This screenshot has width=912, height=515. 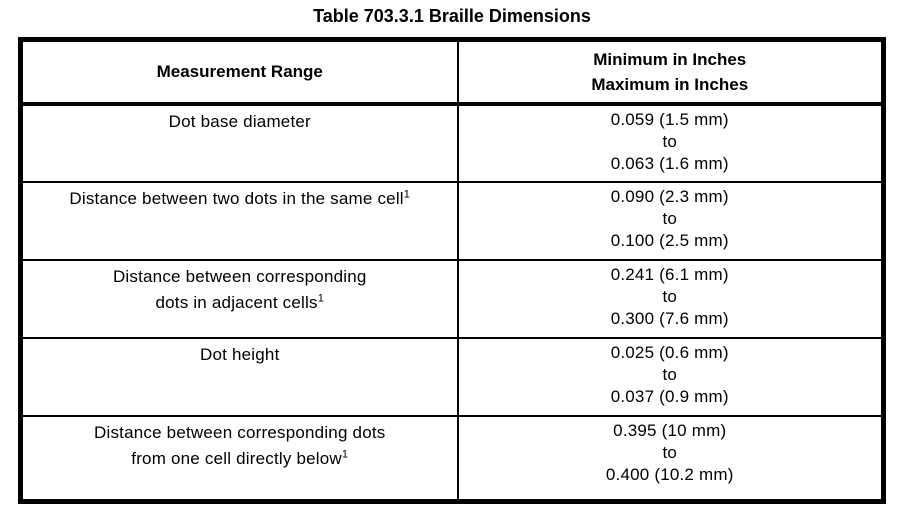 What do you see at coordinates (239, 143) in the screenshot?
I see `measurement-label-cell: Dot base diameter` at bounding box center [239, 143].